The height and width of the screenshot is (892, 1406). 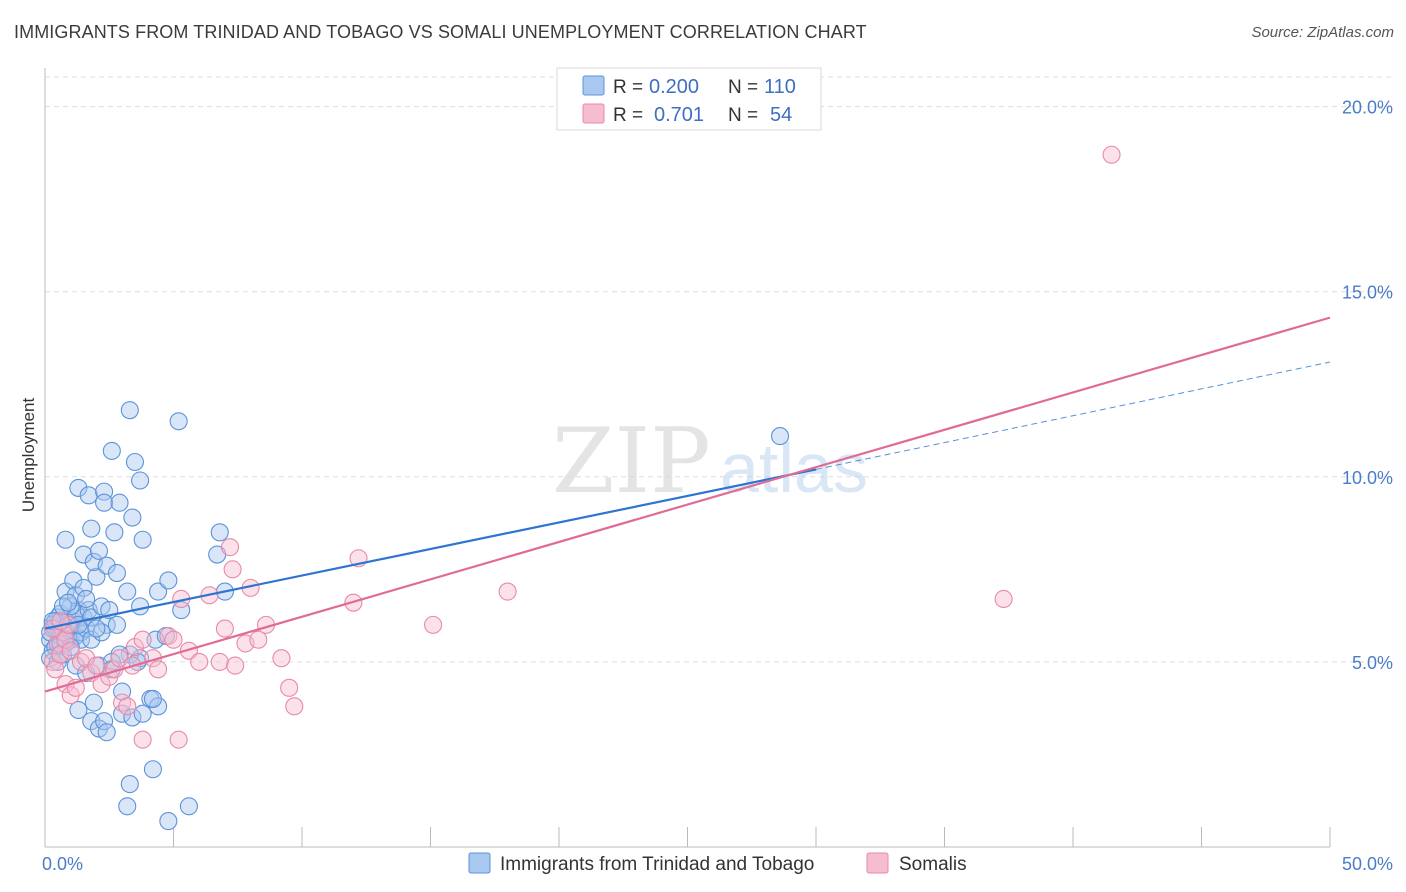 I want to click on x-tick-label: 0.0%, so click(x=62, y=864).